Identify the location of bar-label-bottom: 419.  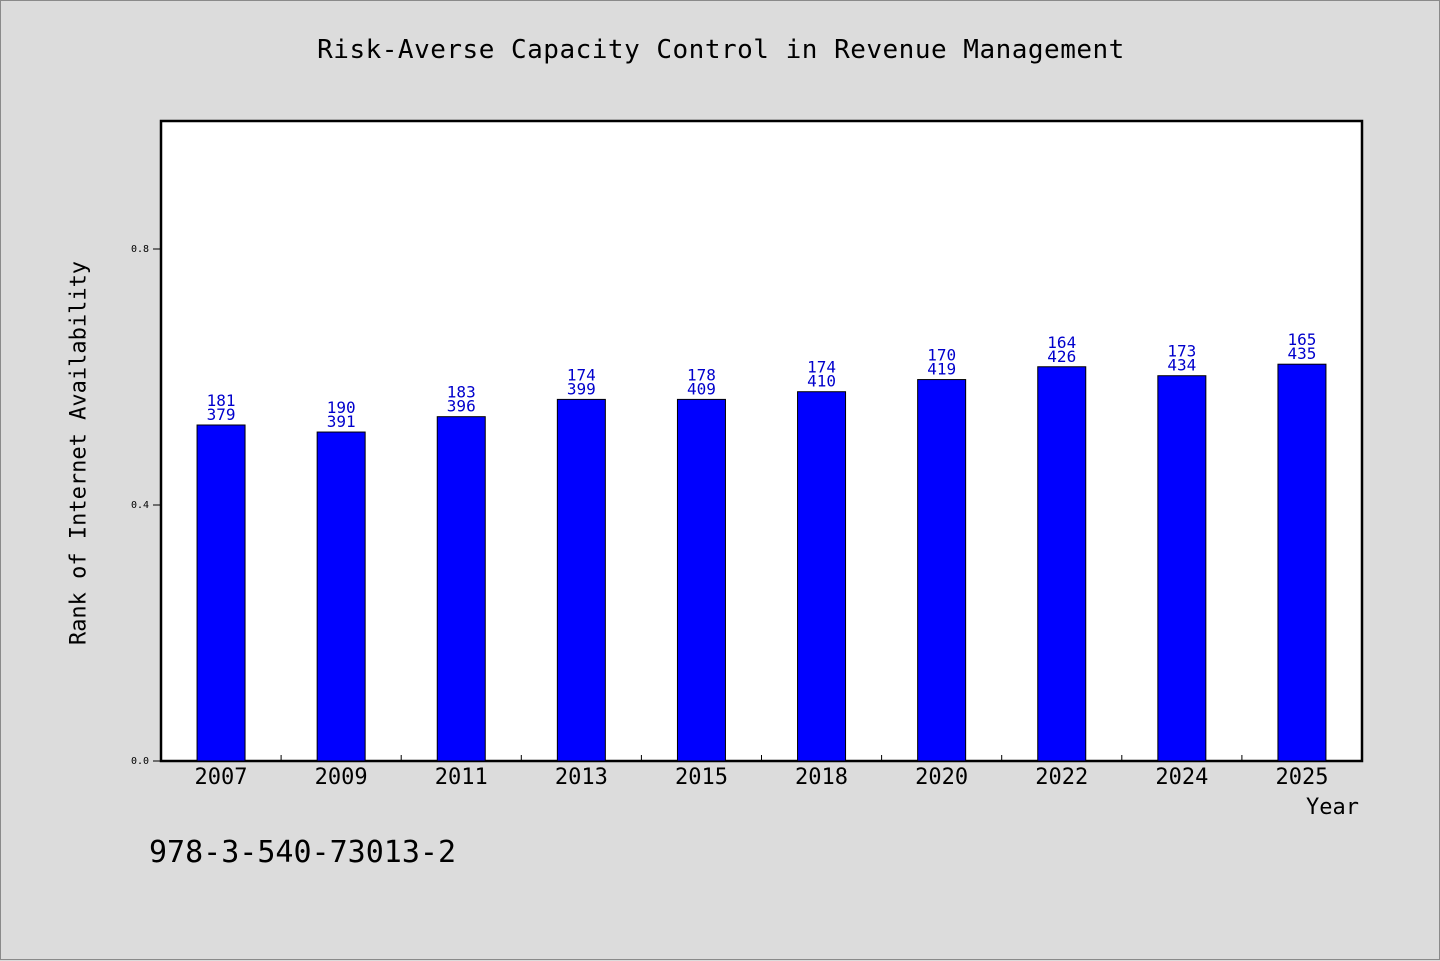
(941, 369).